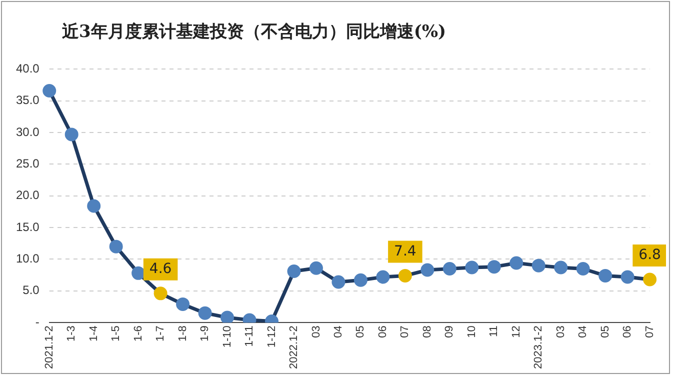 The width and height of the screenshot is (673, 377). I want to click on x-tick-label: 09, so click(450, 332).